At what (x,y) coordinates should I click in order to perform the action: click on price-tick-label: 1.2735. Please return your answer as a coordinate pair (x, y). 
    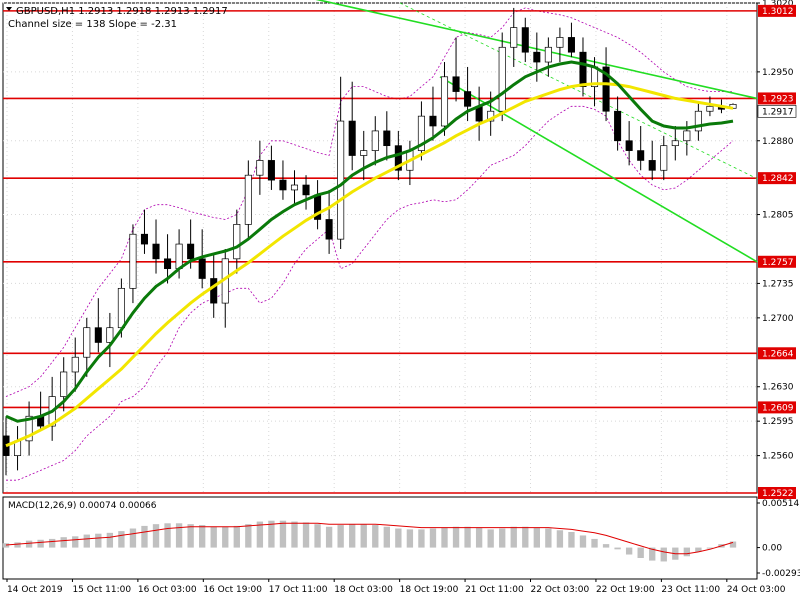
    Looking at the image, I should click on (778, 284).